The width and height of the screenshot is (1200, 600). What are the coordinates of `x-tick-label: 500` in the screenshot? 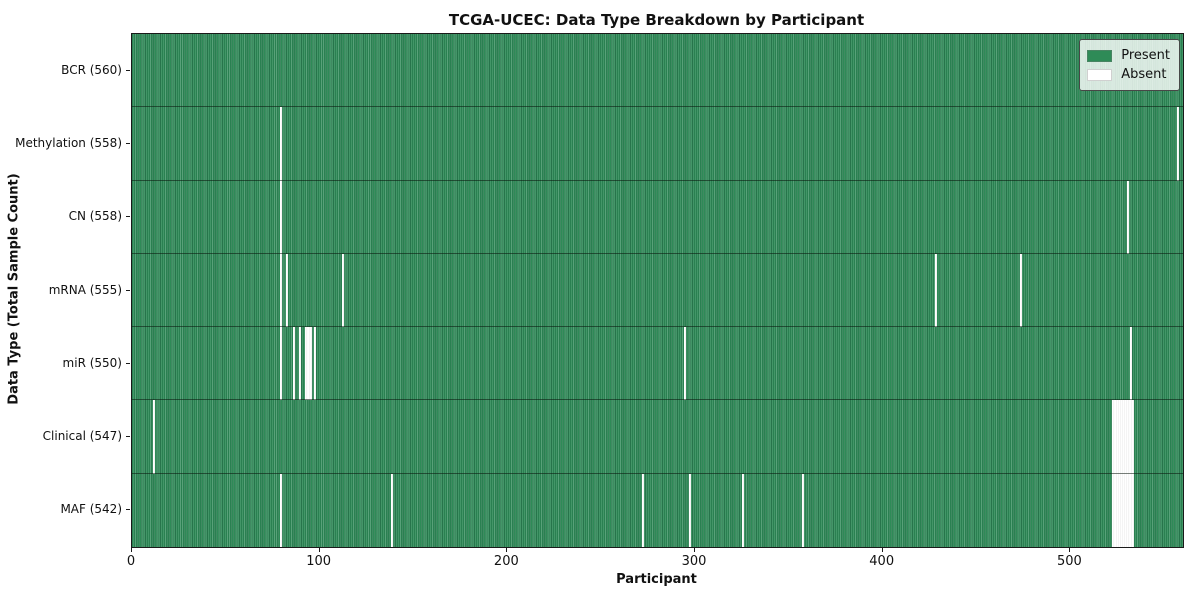 It's located at (1069, 561).